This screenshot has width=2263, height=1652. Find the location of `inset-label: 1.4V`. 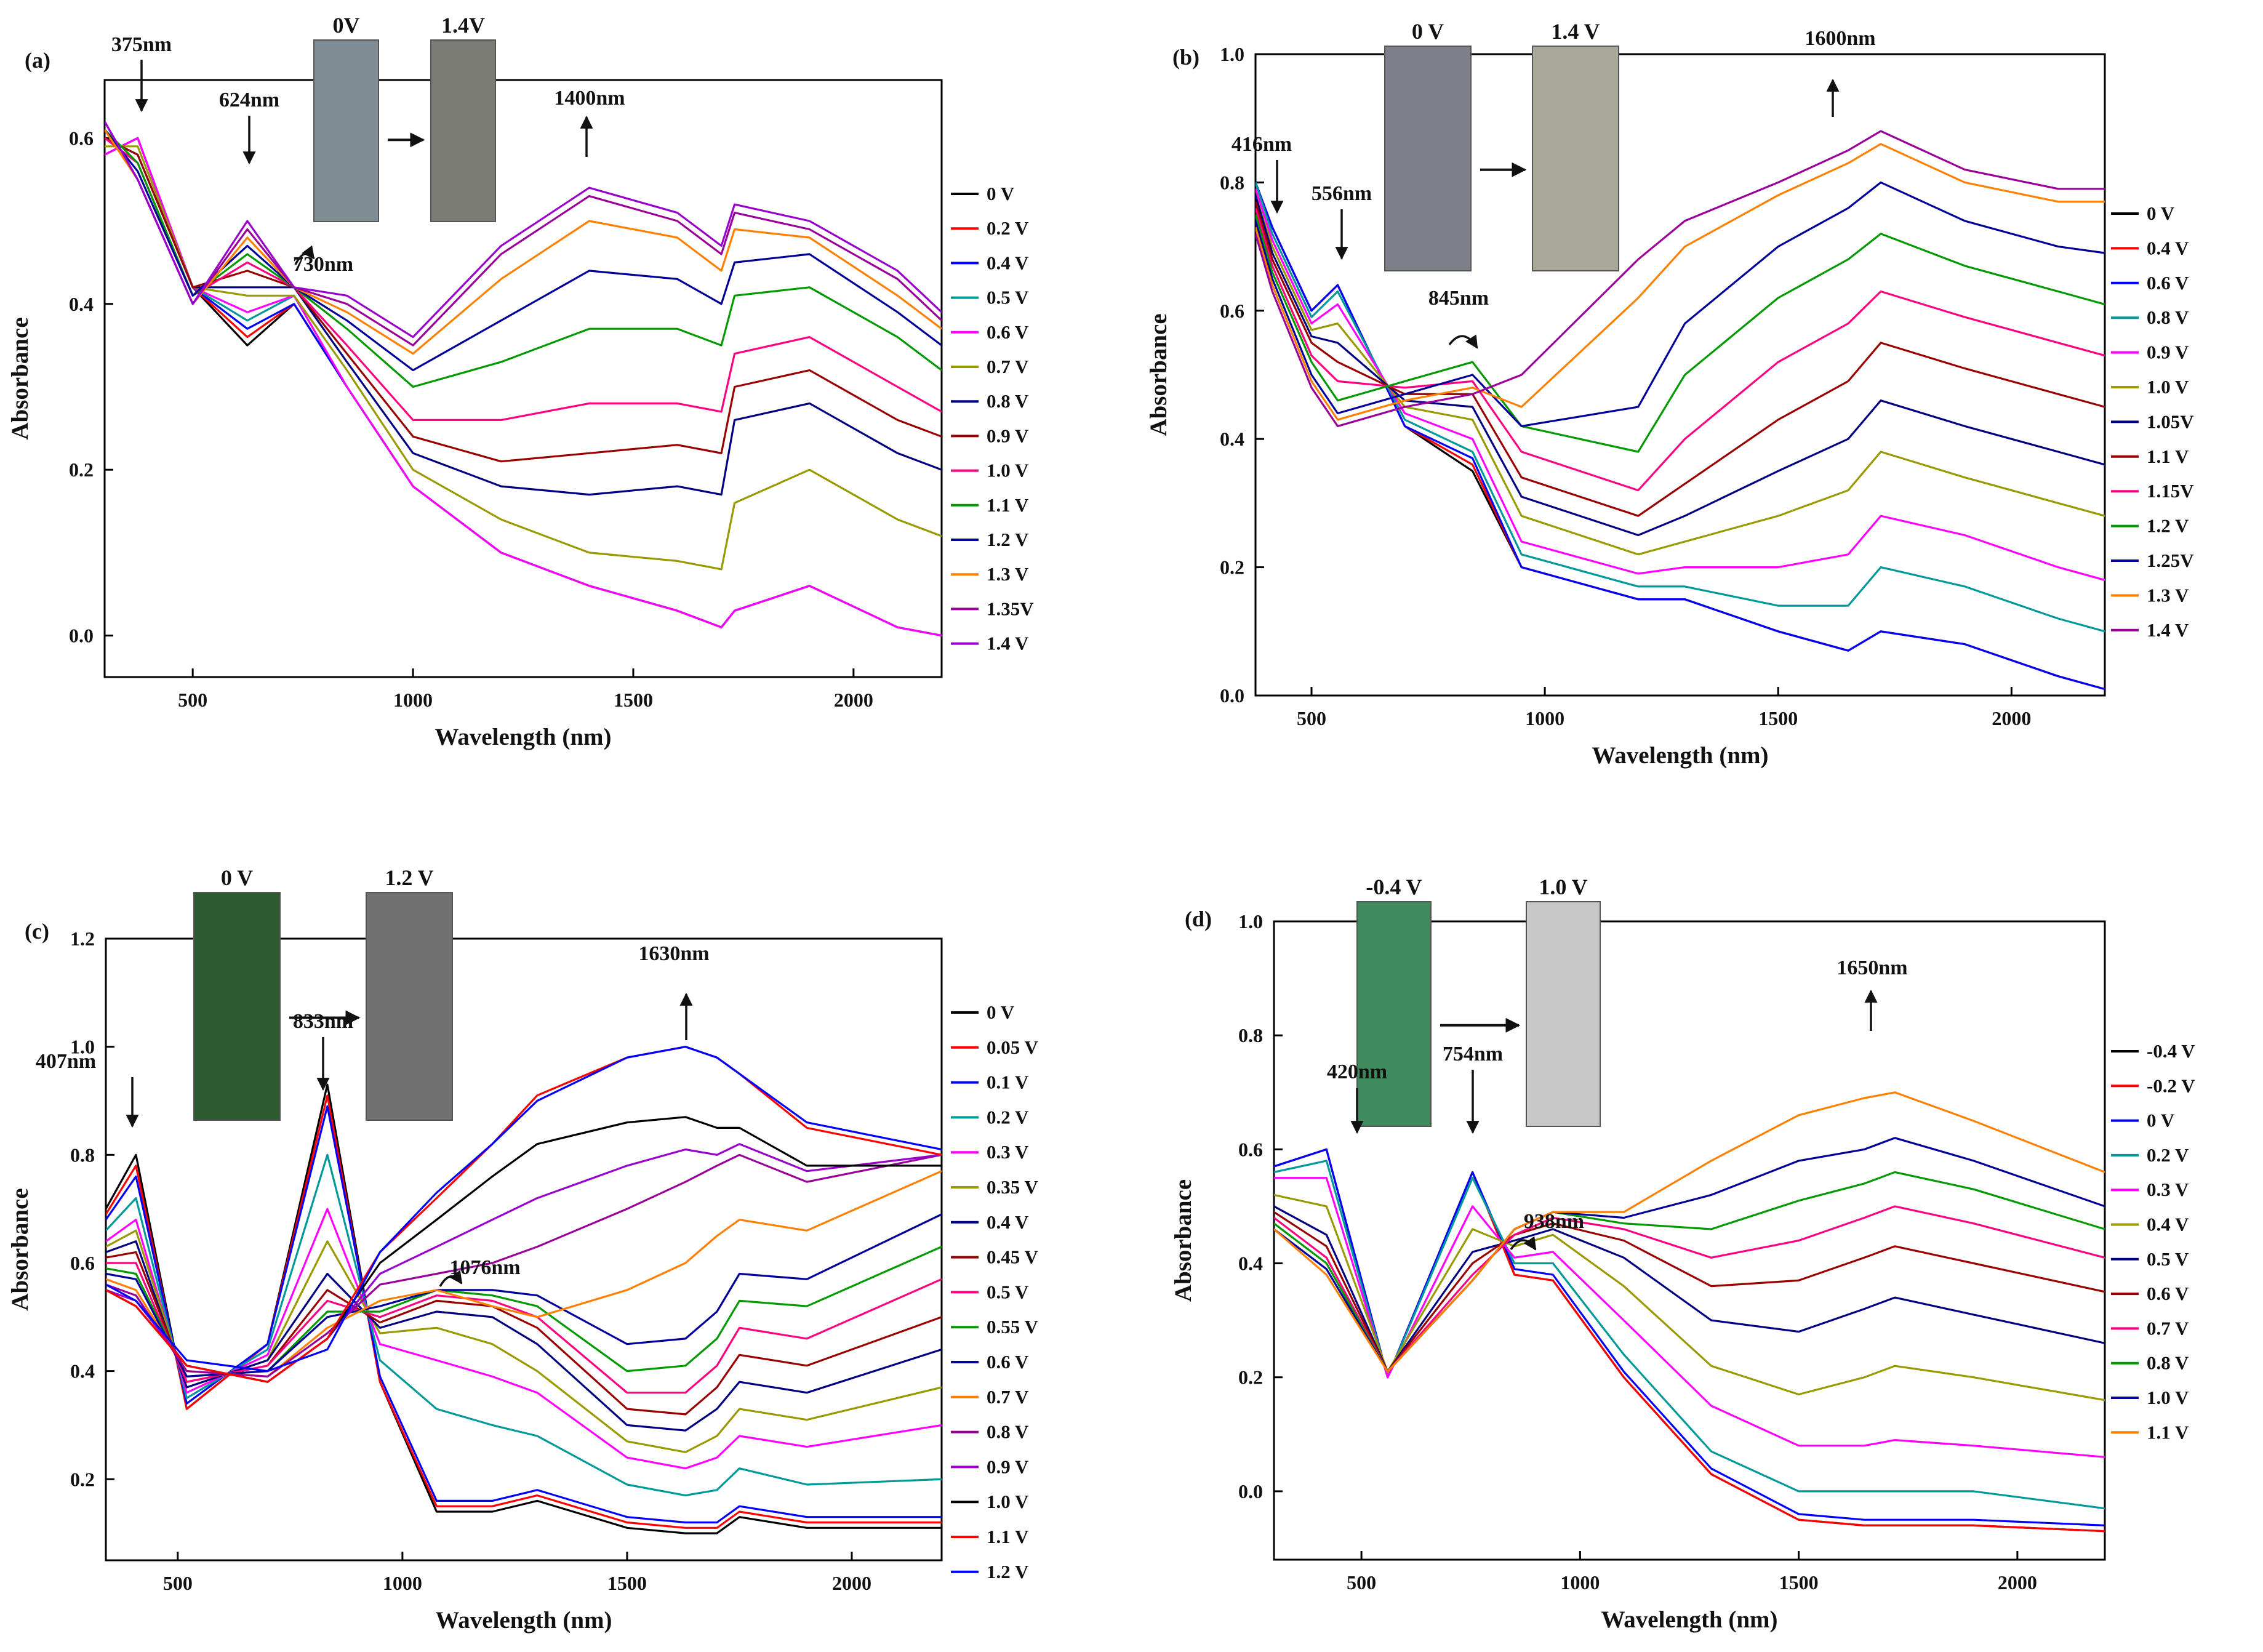

inset-label: 1.4V is located at coordinates (463, 25).